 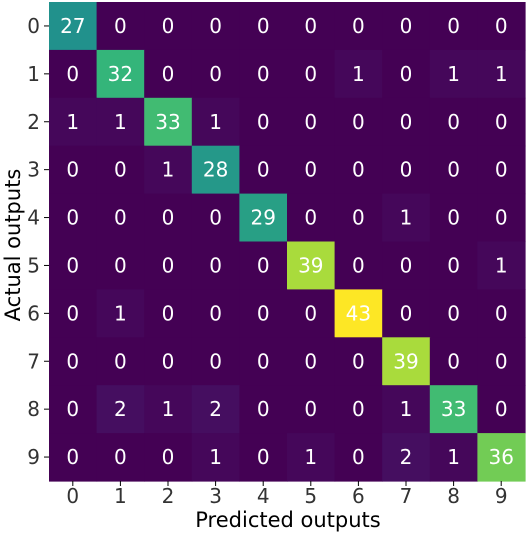 I want to click on cell-value-label: 27, so click(x=72, y=26).